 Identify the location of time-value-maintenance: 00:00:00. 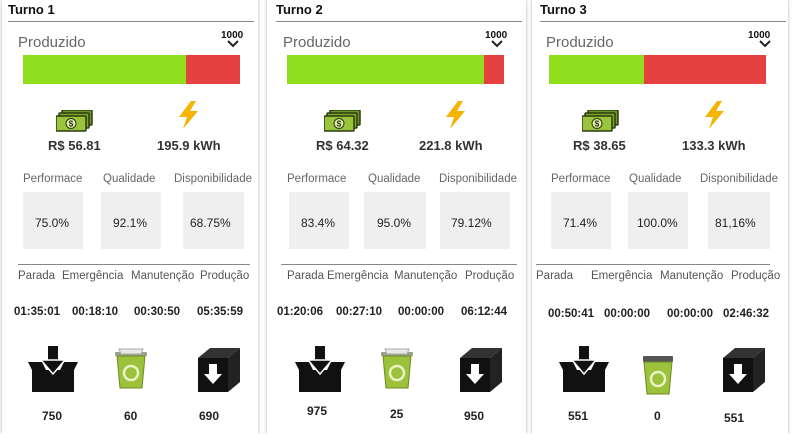
(421, 312).